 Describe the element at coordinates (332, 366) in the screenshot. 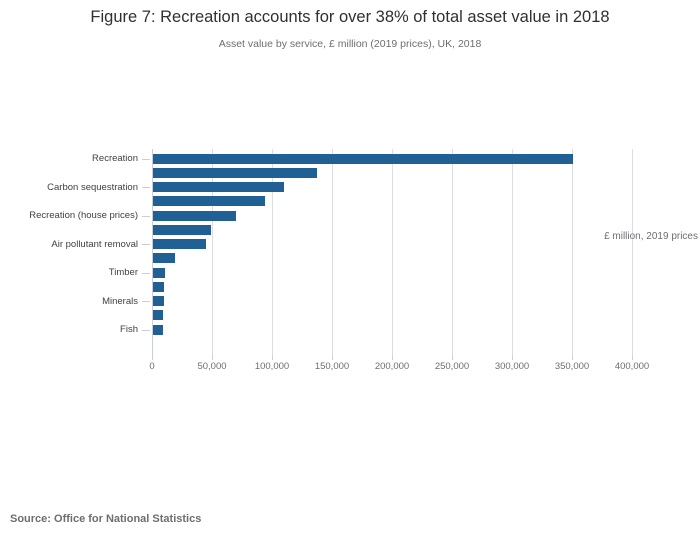

I see `x-axis-tick-label: 150,000` at that location.